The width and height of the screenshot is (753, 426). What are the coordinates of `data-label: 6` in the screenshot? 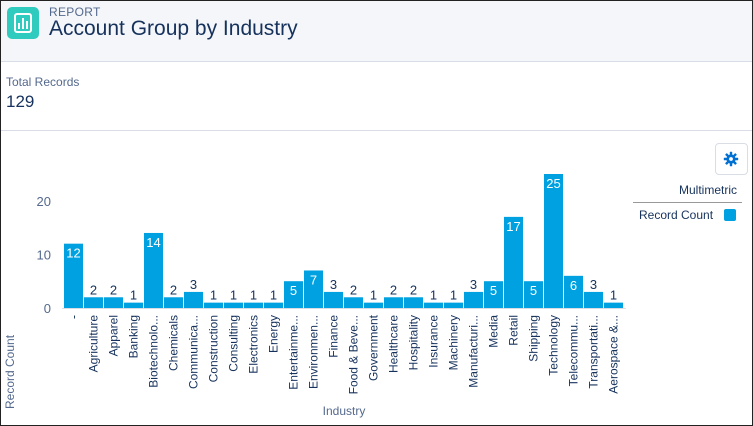 It's located at (573, 285).